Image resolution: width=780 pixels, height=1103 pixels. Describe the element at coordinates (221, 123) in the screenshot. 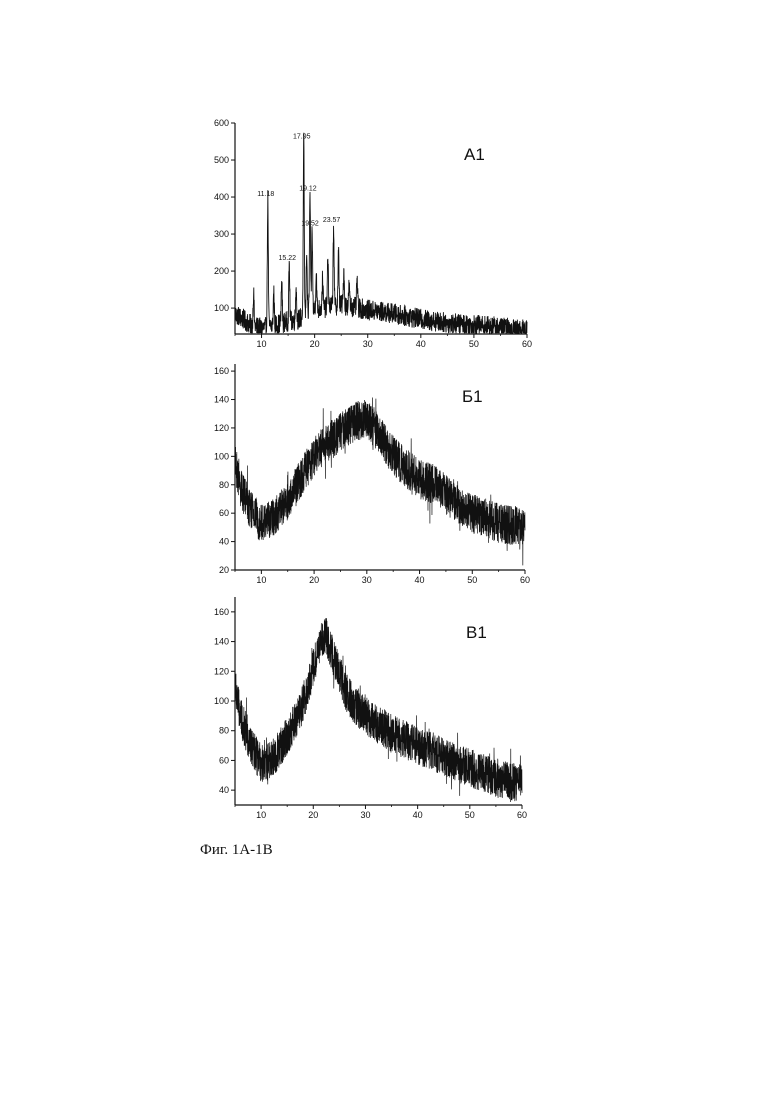

I see `y-tick-label: 600` at that location.